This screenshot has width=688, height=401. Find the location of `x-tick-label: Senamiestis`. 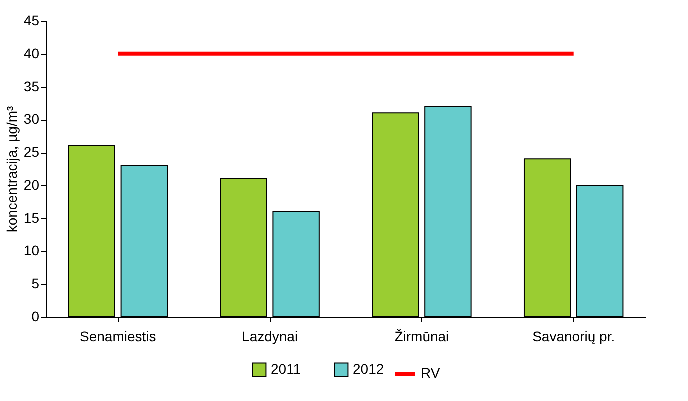

x-tick-label: Senamiestis is located at coordinates (118, 336).